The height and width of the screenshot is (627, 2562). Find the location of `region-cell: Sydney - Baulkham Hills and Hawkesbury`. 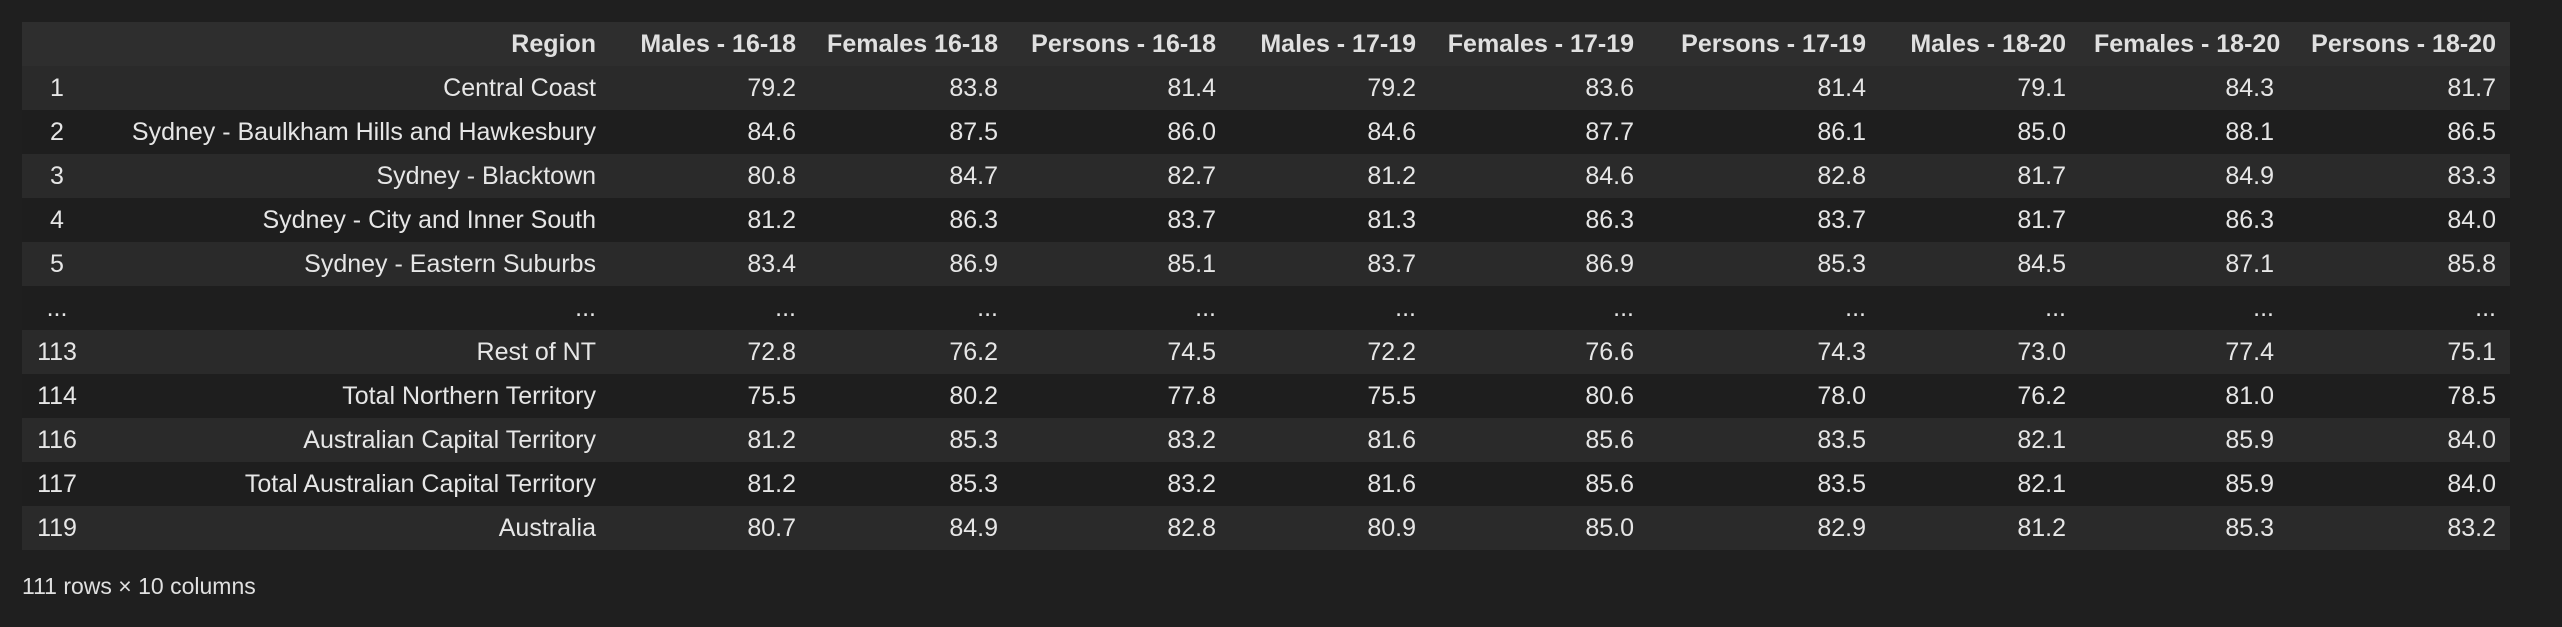

region-cell: Sydney - Baulkham Hills and Hawkesbury is located at coordinates (363, 131).